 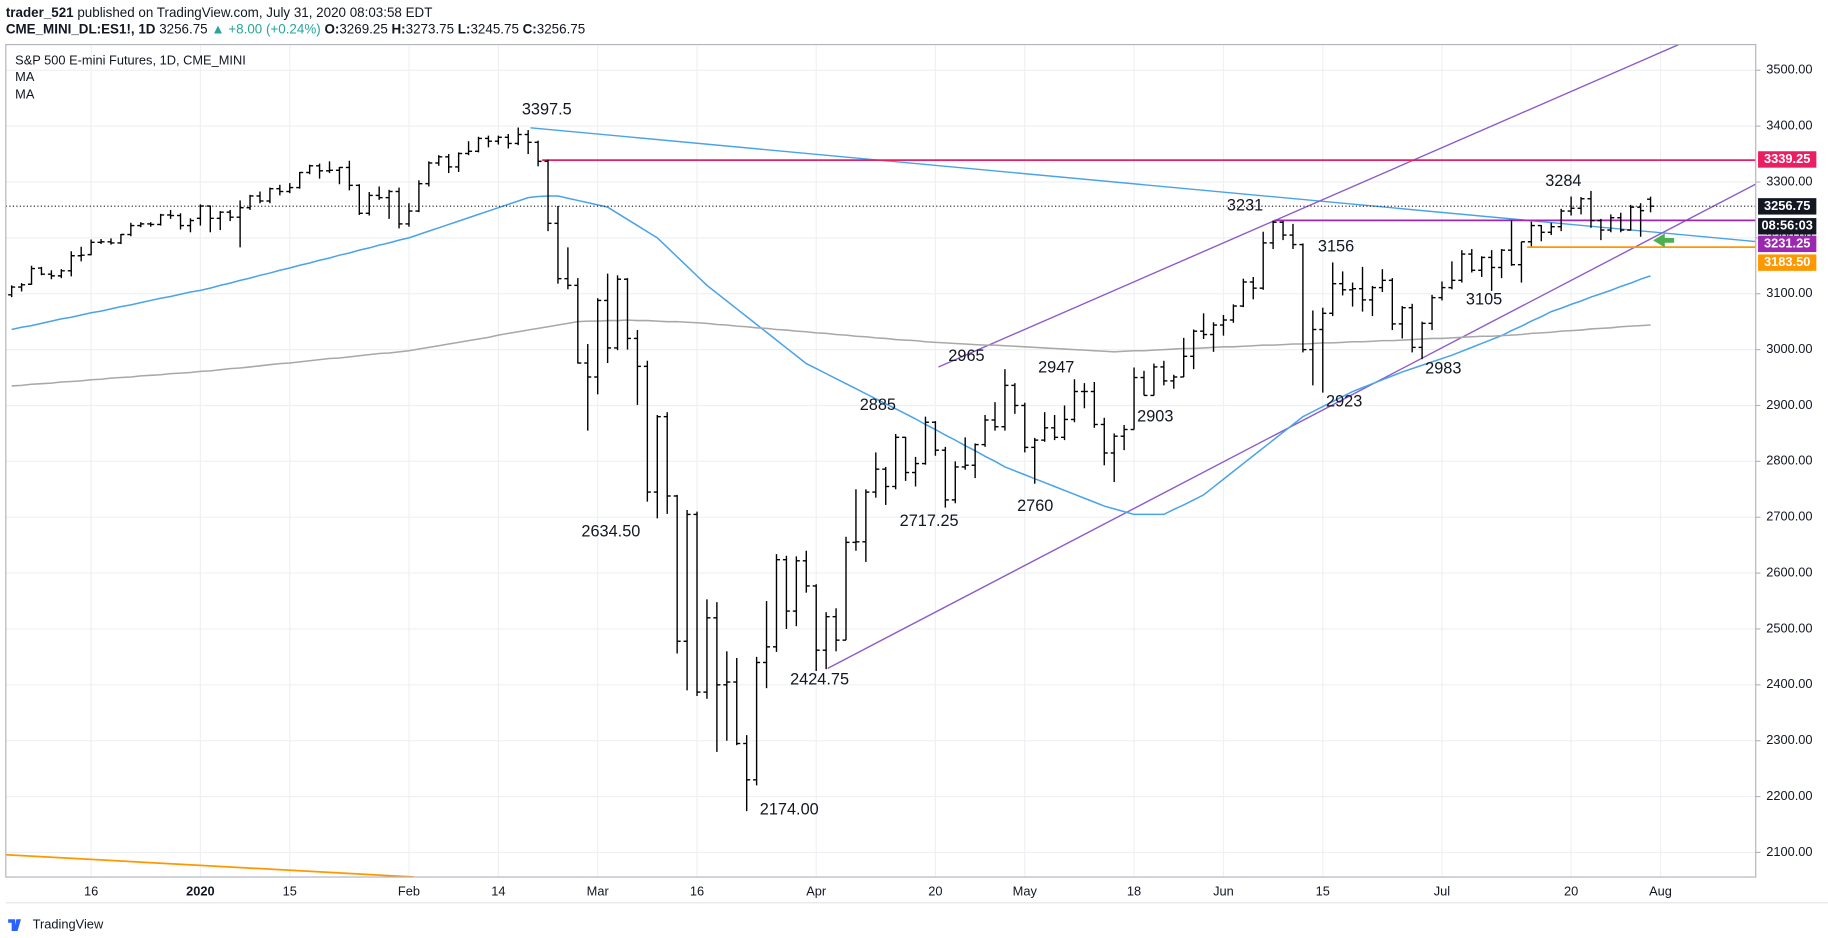 What do you see at coordinates (81, 28) in the screenshot?
I see `symbol: CME_MINI_DL:ES1!, 1D` at bounding box center [81, 28].